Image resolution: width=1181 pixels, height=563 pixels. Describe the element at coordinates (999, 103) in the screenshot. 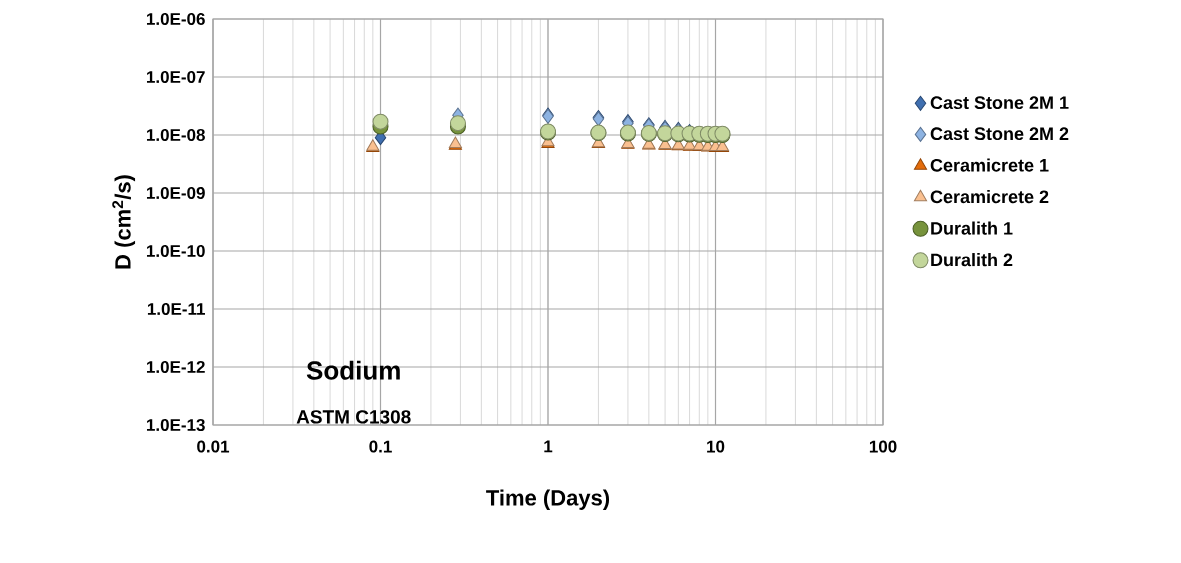

I see `legend-label: Cast Stone 2M 1` at that location.